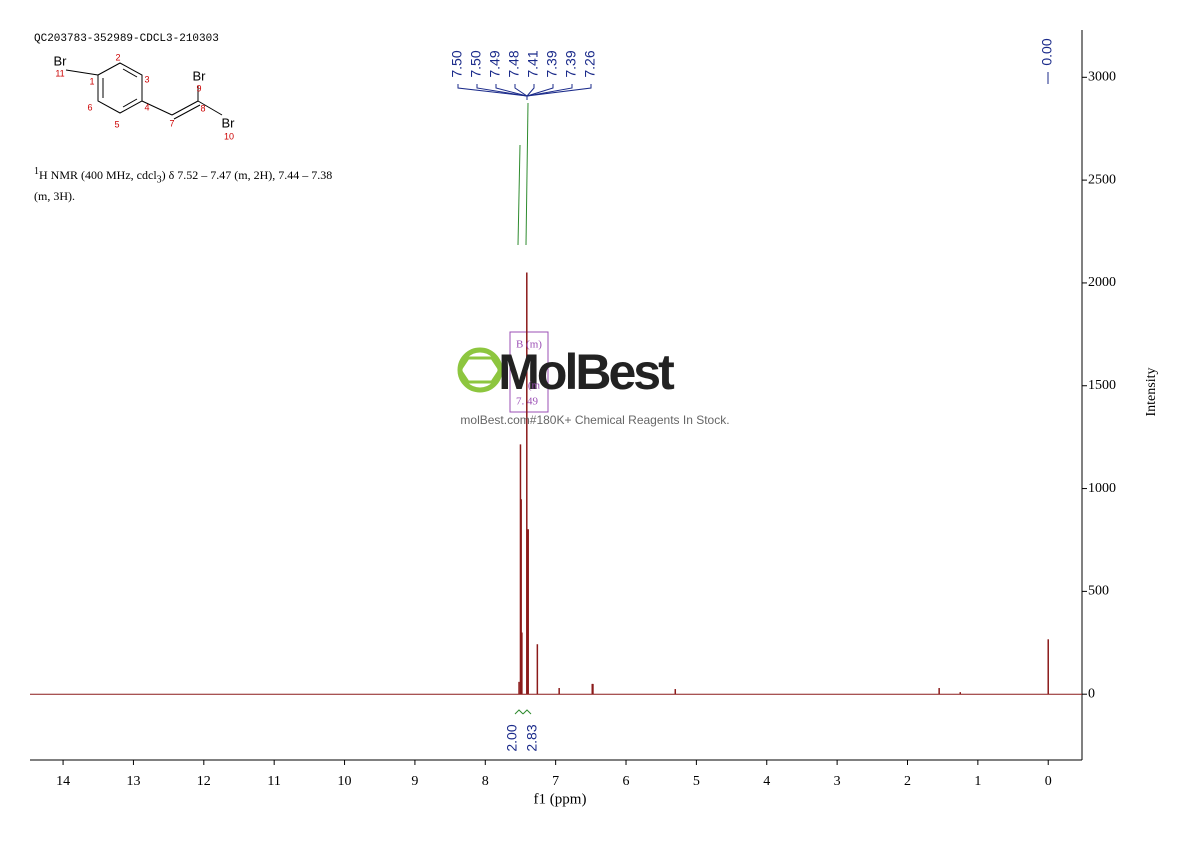 Image resolution: width=1190 pixels, height=841 pixels. I want to click on x-tick-label: 4, so click(766, 781).